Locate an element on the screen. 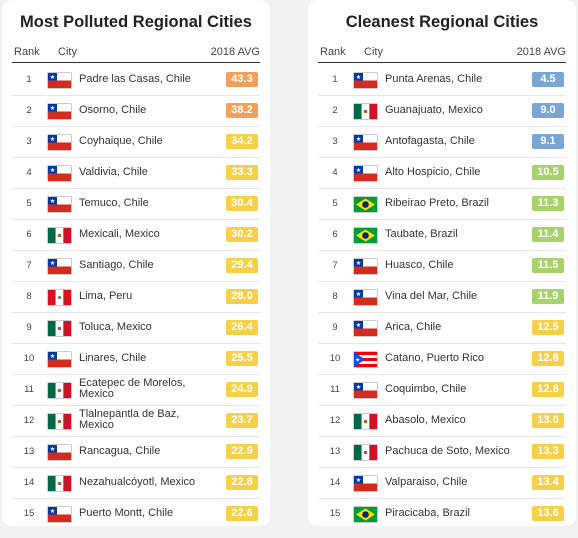 The width and height of the screenshot is (578, 538). table-row: 15 Piracicaba, Brazil 13.6 is located at coordinates (442, 514).